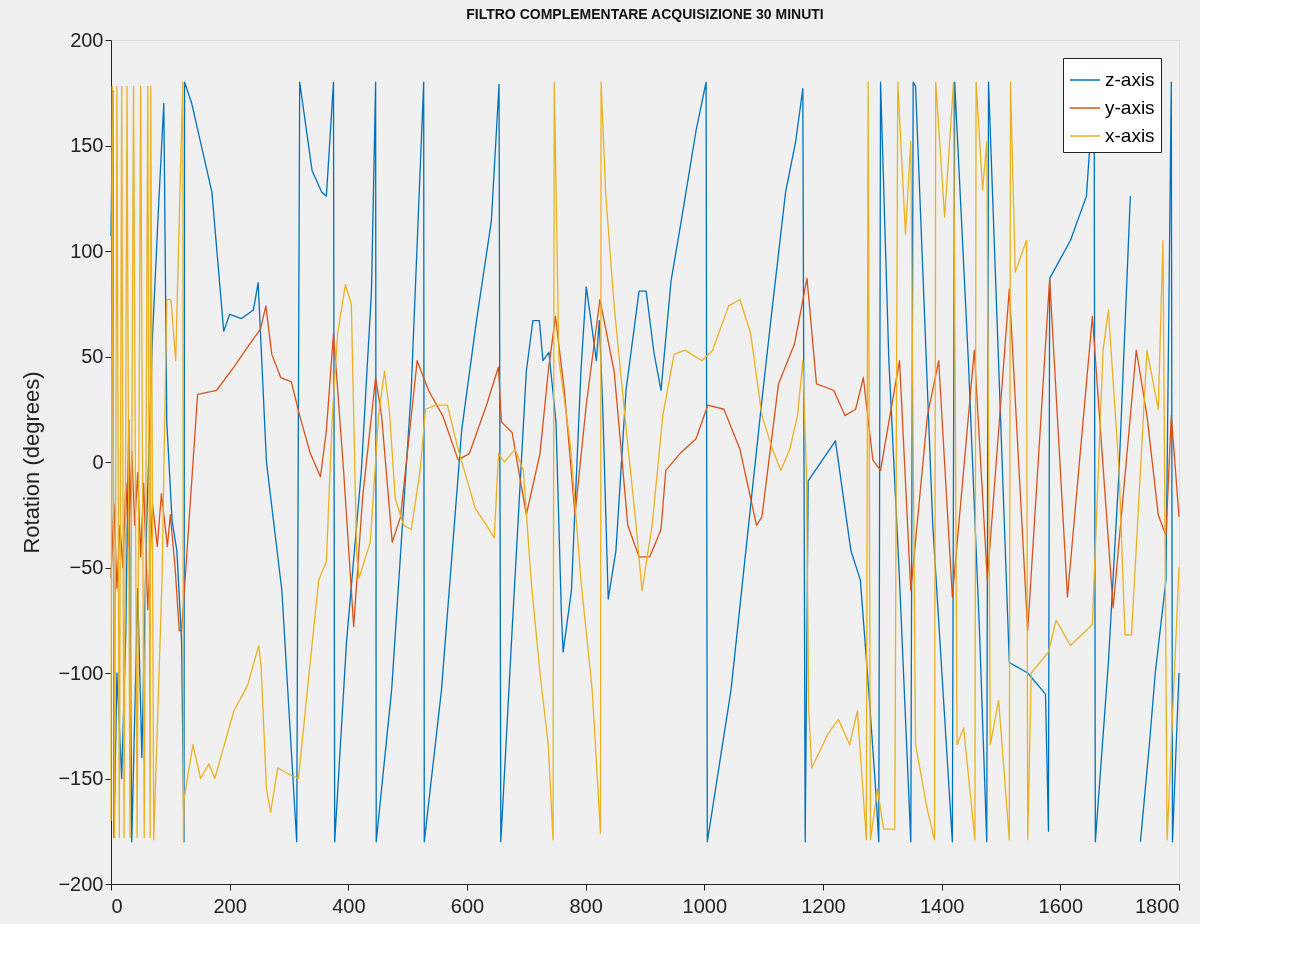  What do you see at coordinates (92, 356) in the screenshot?
I see `y-tick-label: 50` at bounding box center [92, 356].